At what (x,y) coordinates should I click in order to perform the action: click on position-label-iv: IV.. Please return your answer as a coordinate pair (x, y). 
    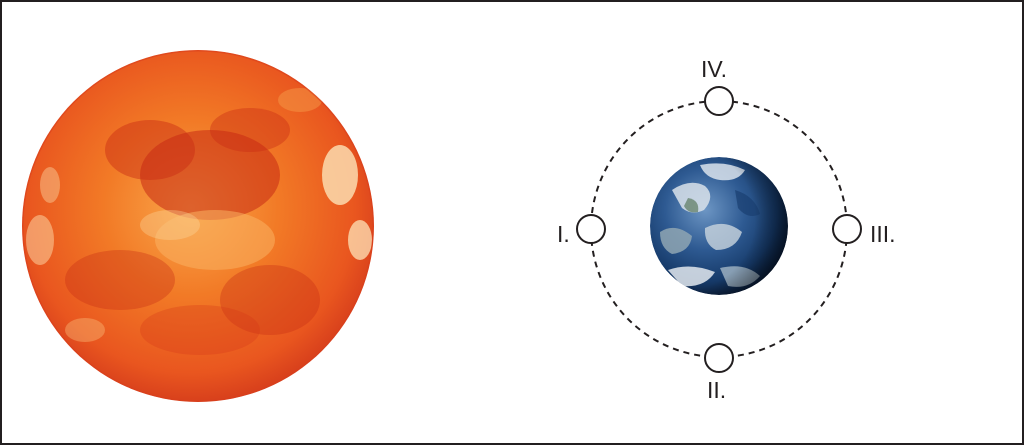
    Looking at the image, I should click on (714, 69).